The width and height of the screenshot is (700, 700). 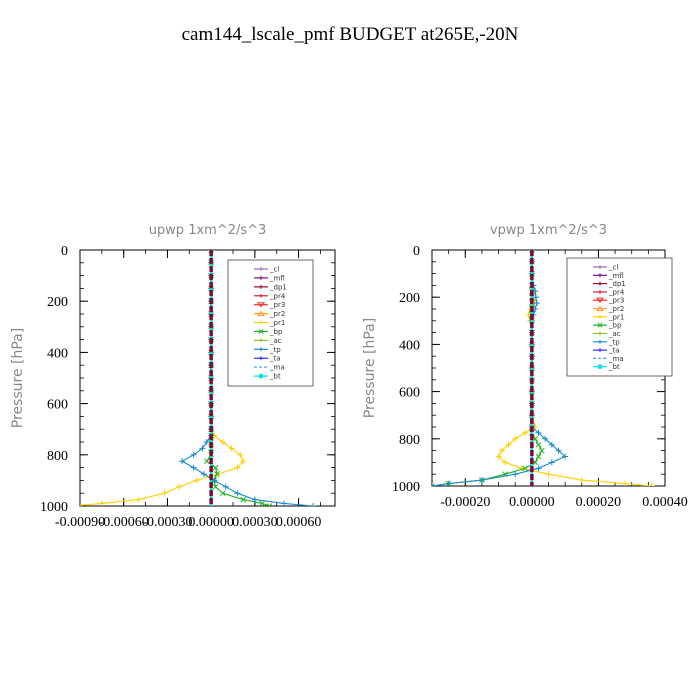 What do you see at coordinates (208, 230) in the screenshot?
I see `chart-title: upwp 1xm^2/s^3` at bounding box center [208, 230].